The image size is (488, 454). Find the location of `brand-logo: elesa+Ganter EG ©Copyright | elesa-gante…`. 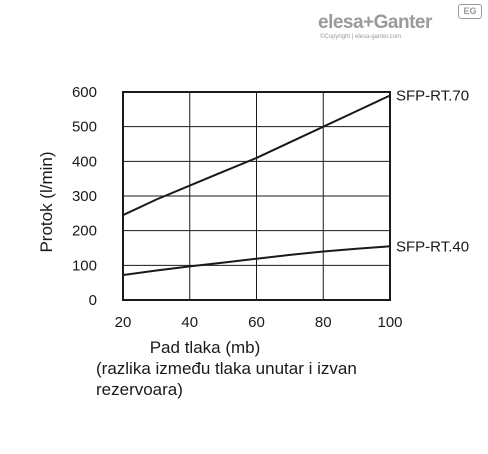

brand-logo: elesa+Ganter EG ©Copyright | elesa-gante… is located at coordinates (401, 24).